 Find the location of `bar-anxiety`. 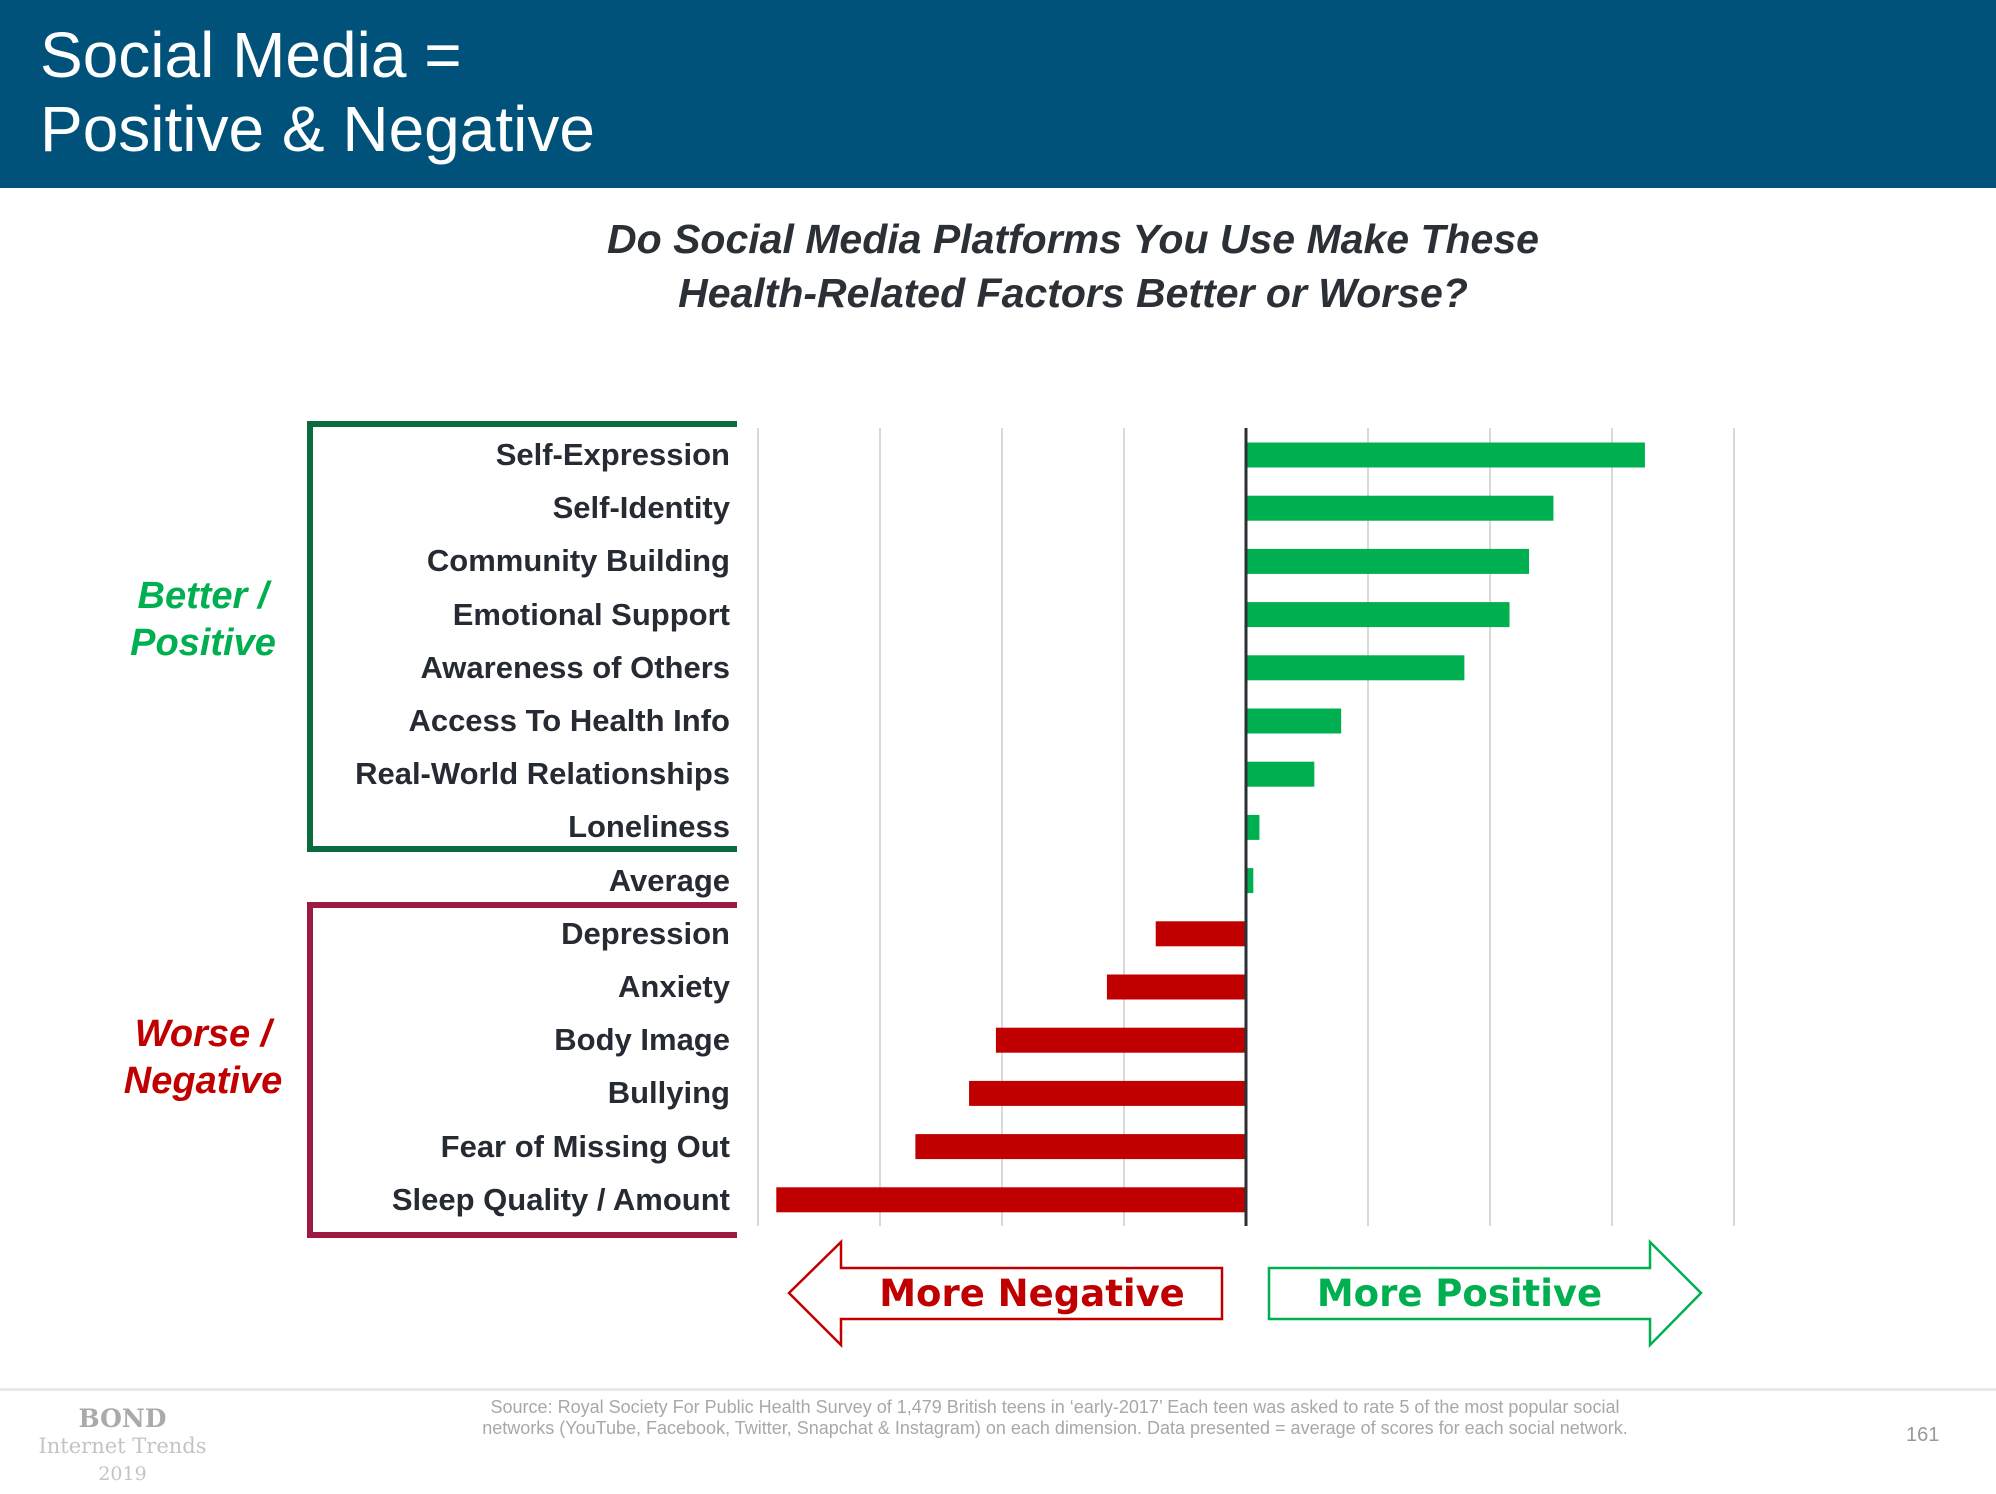

bar-anxiety is located at coordinates (1176, 987).